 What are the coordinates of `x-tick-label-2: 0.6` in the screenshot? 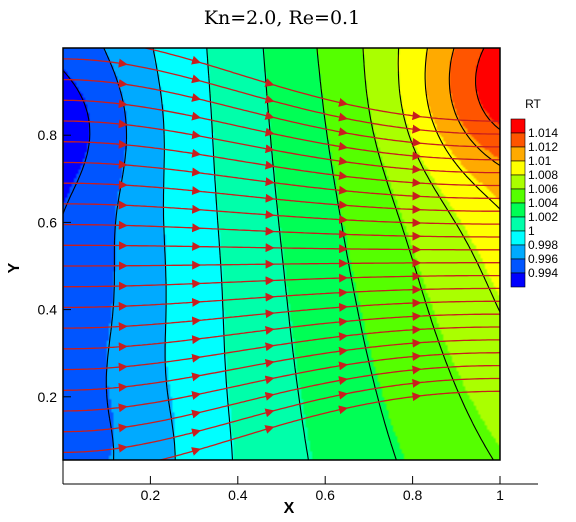 It's located at (325, 495).